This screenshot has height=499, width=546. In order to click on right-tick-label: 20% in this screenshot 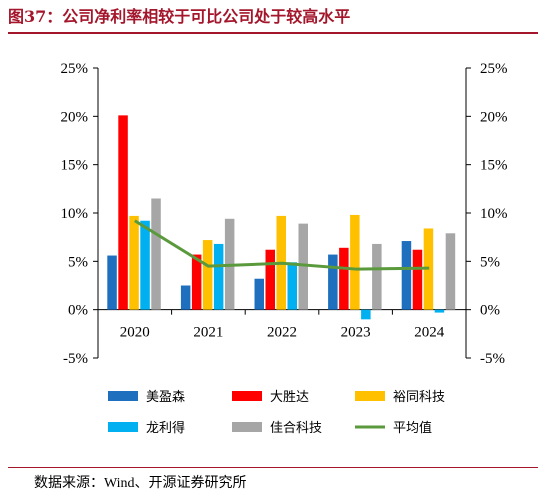, I will do `click(494, 117)`.